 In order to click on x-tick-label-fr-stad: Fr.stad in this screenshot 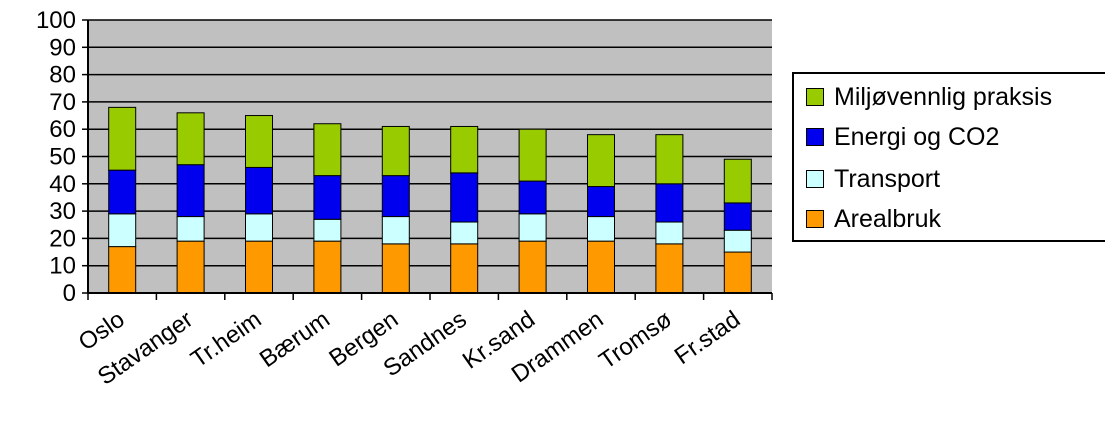, I will do `click(708, 338)`.